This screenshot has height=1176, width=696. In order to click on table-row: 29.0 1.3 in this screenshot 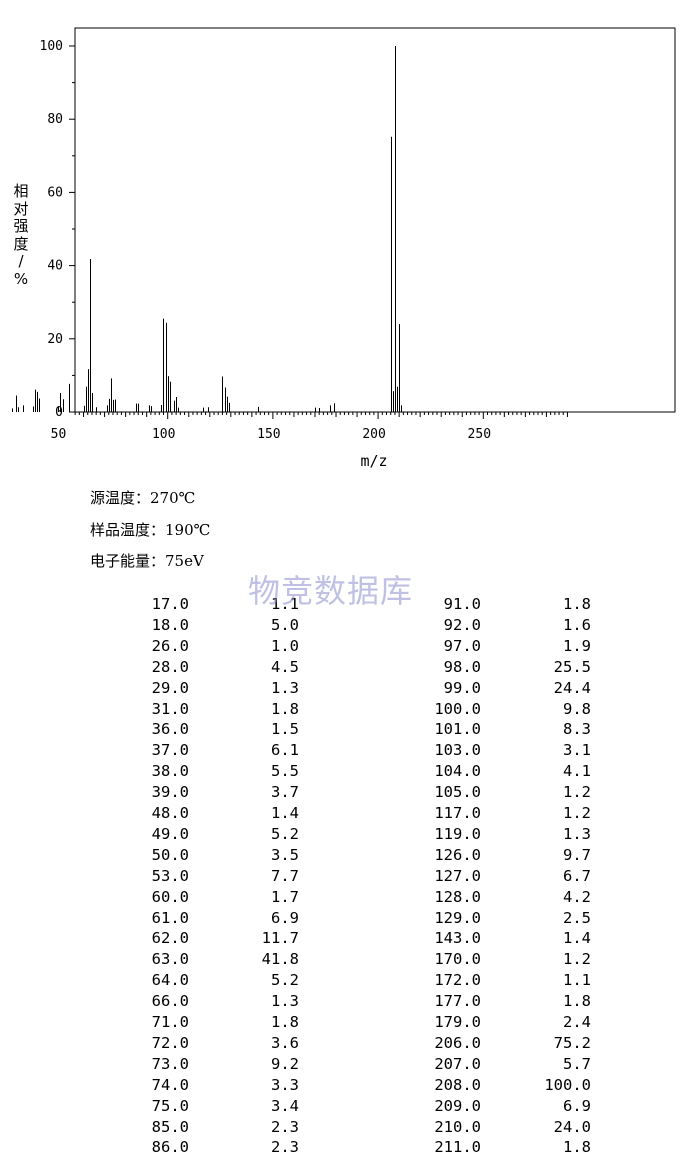, I will do `click(348, 688)`.